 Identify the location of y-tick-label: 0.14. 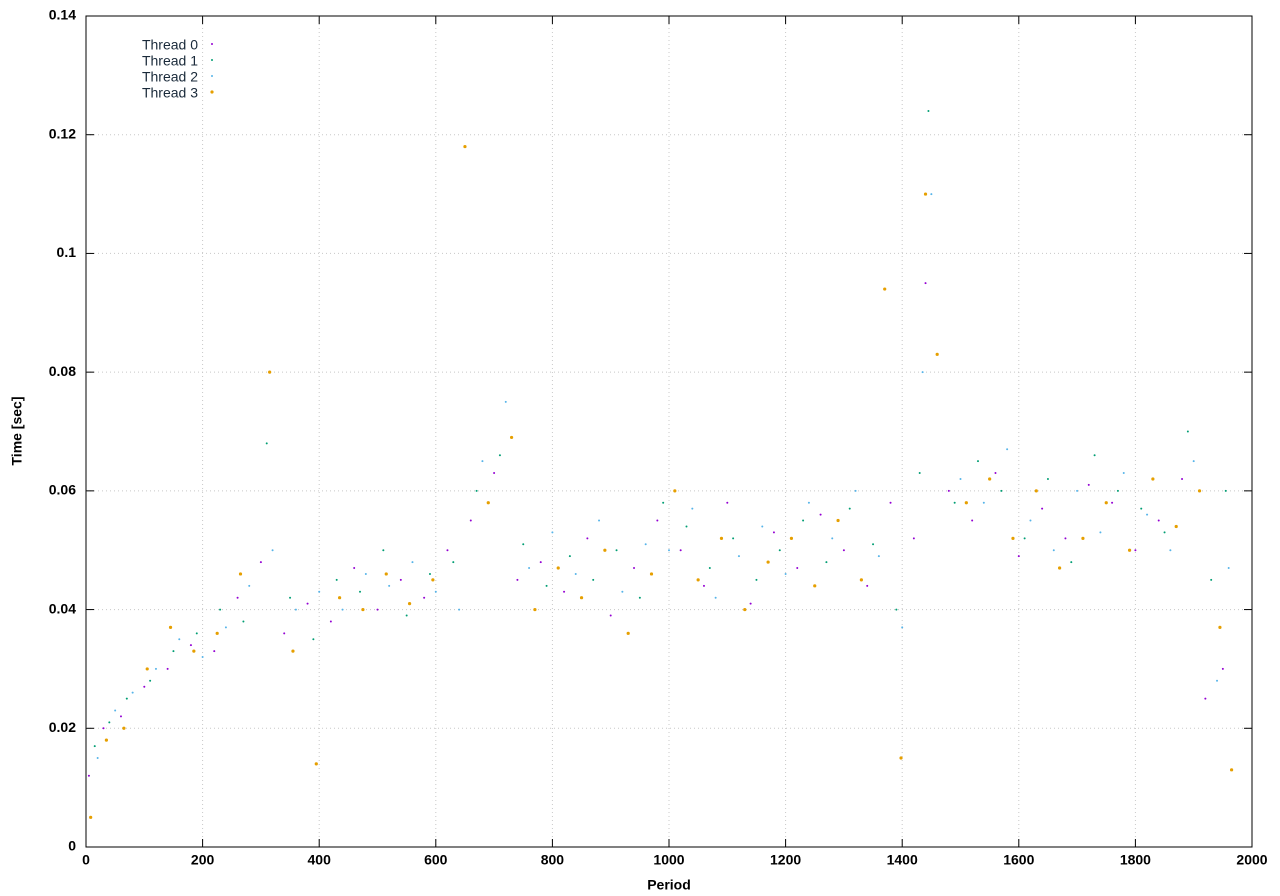
(62, 15).